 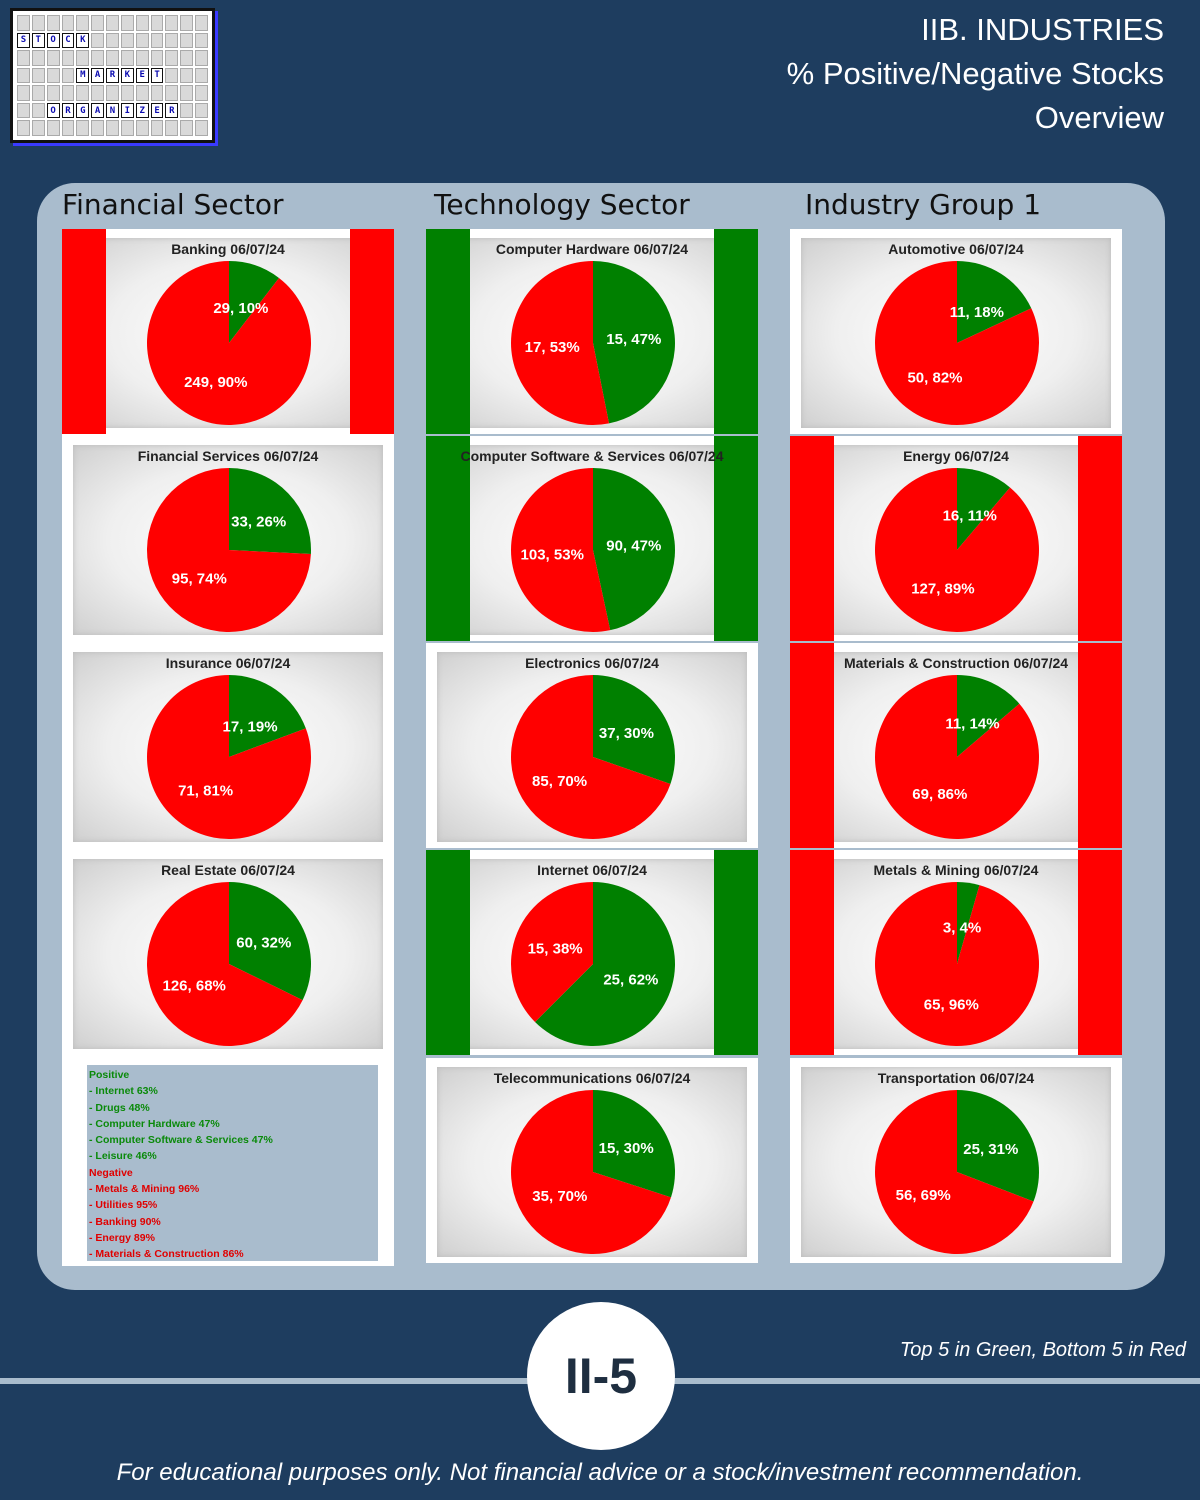 I want to click on logo-letter: R, so click(x=112, y=75).